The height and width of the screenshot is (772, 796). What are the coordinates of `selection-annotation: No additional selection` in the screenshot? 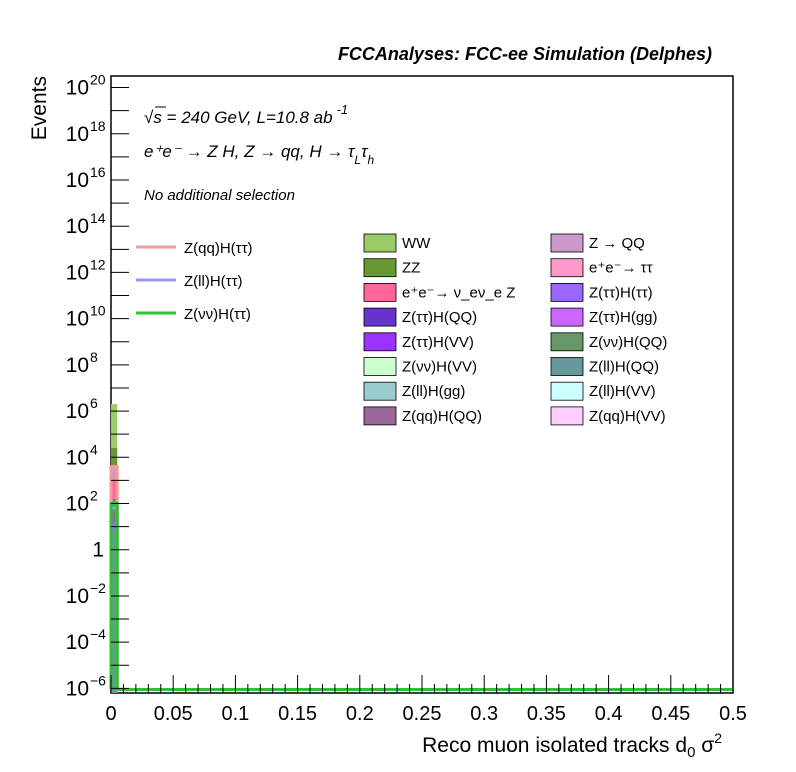 It's located at (219, 195).